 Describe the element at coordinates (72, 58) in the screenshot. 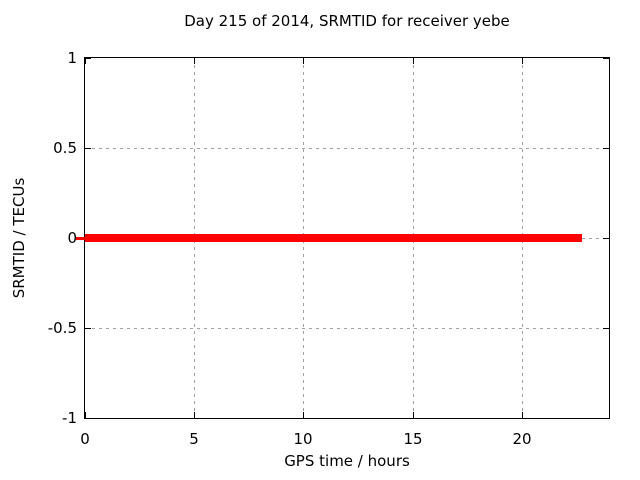

I see `y-tick-label: 1` at that location.